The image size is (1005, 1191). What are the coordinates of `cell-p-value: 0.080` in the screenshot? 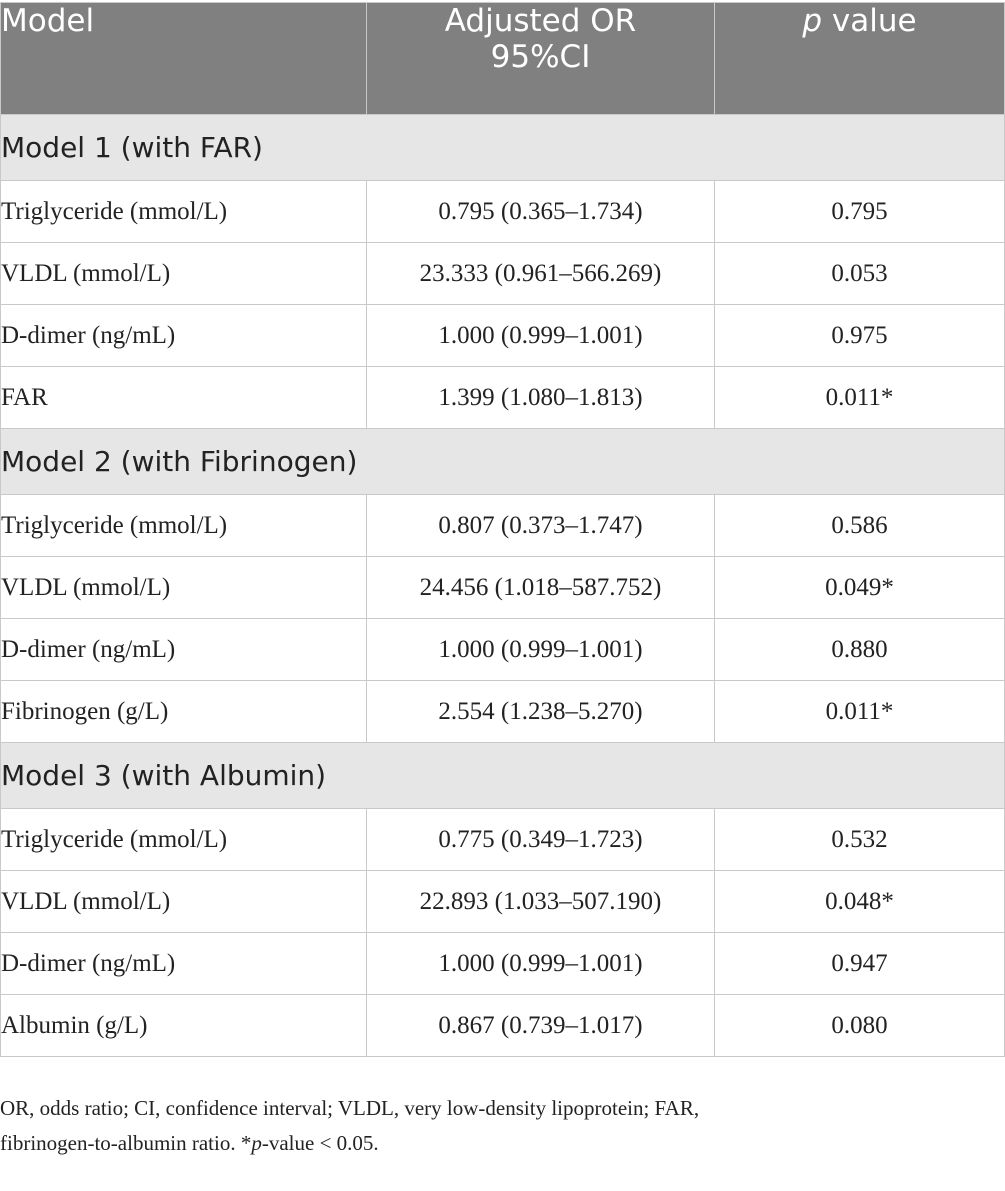 It's located at (859, 1025).